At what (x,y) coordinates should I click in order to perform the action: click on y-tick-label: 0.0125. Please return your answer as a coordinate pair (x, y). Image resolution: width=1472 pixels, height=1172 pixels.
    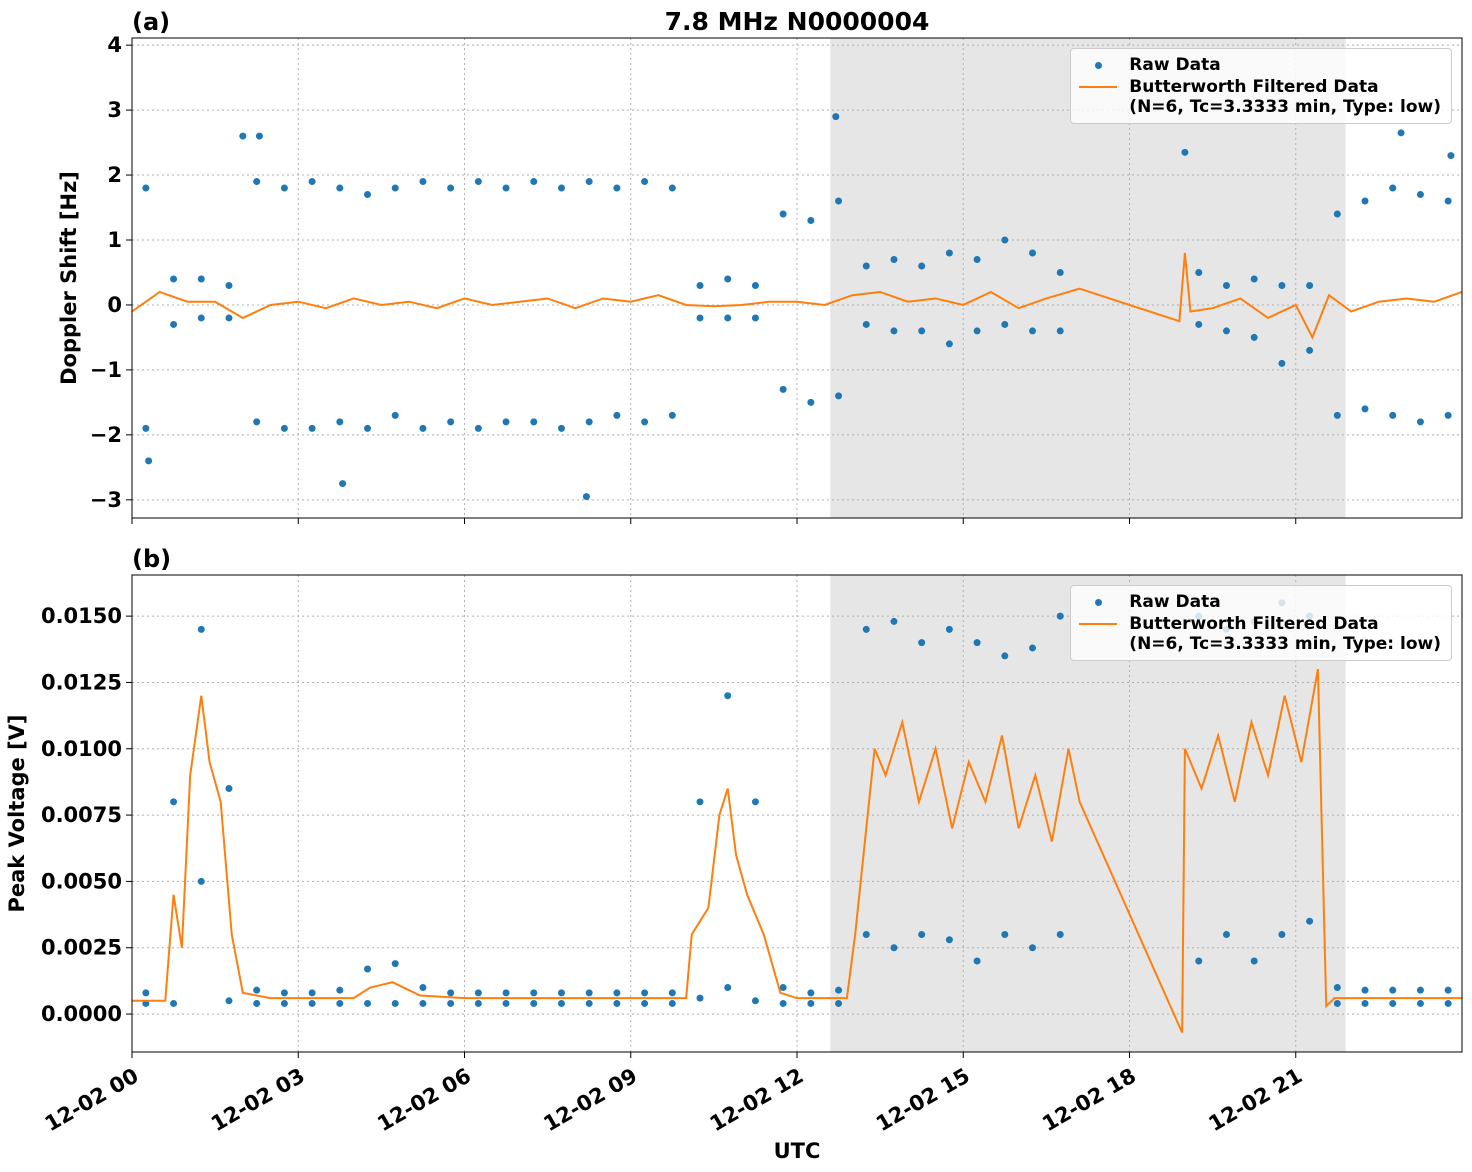
    Looking at the image, I should click on (81, 682).